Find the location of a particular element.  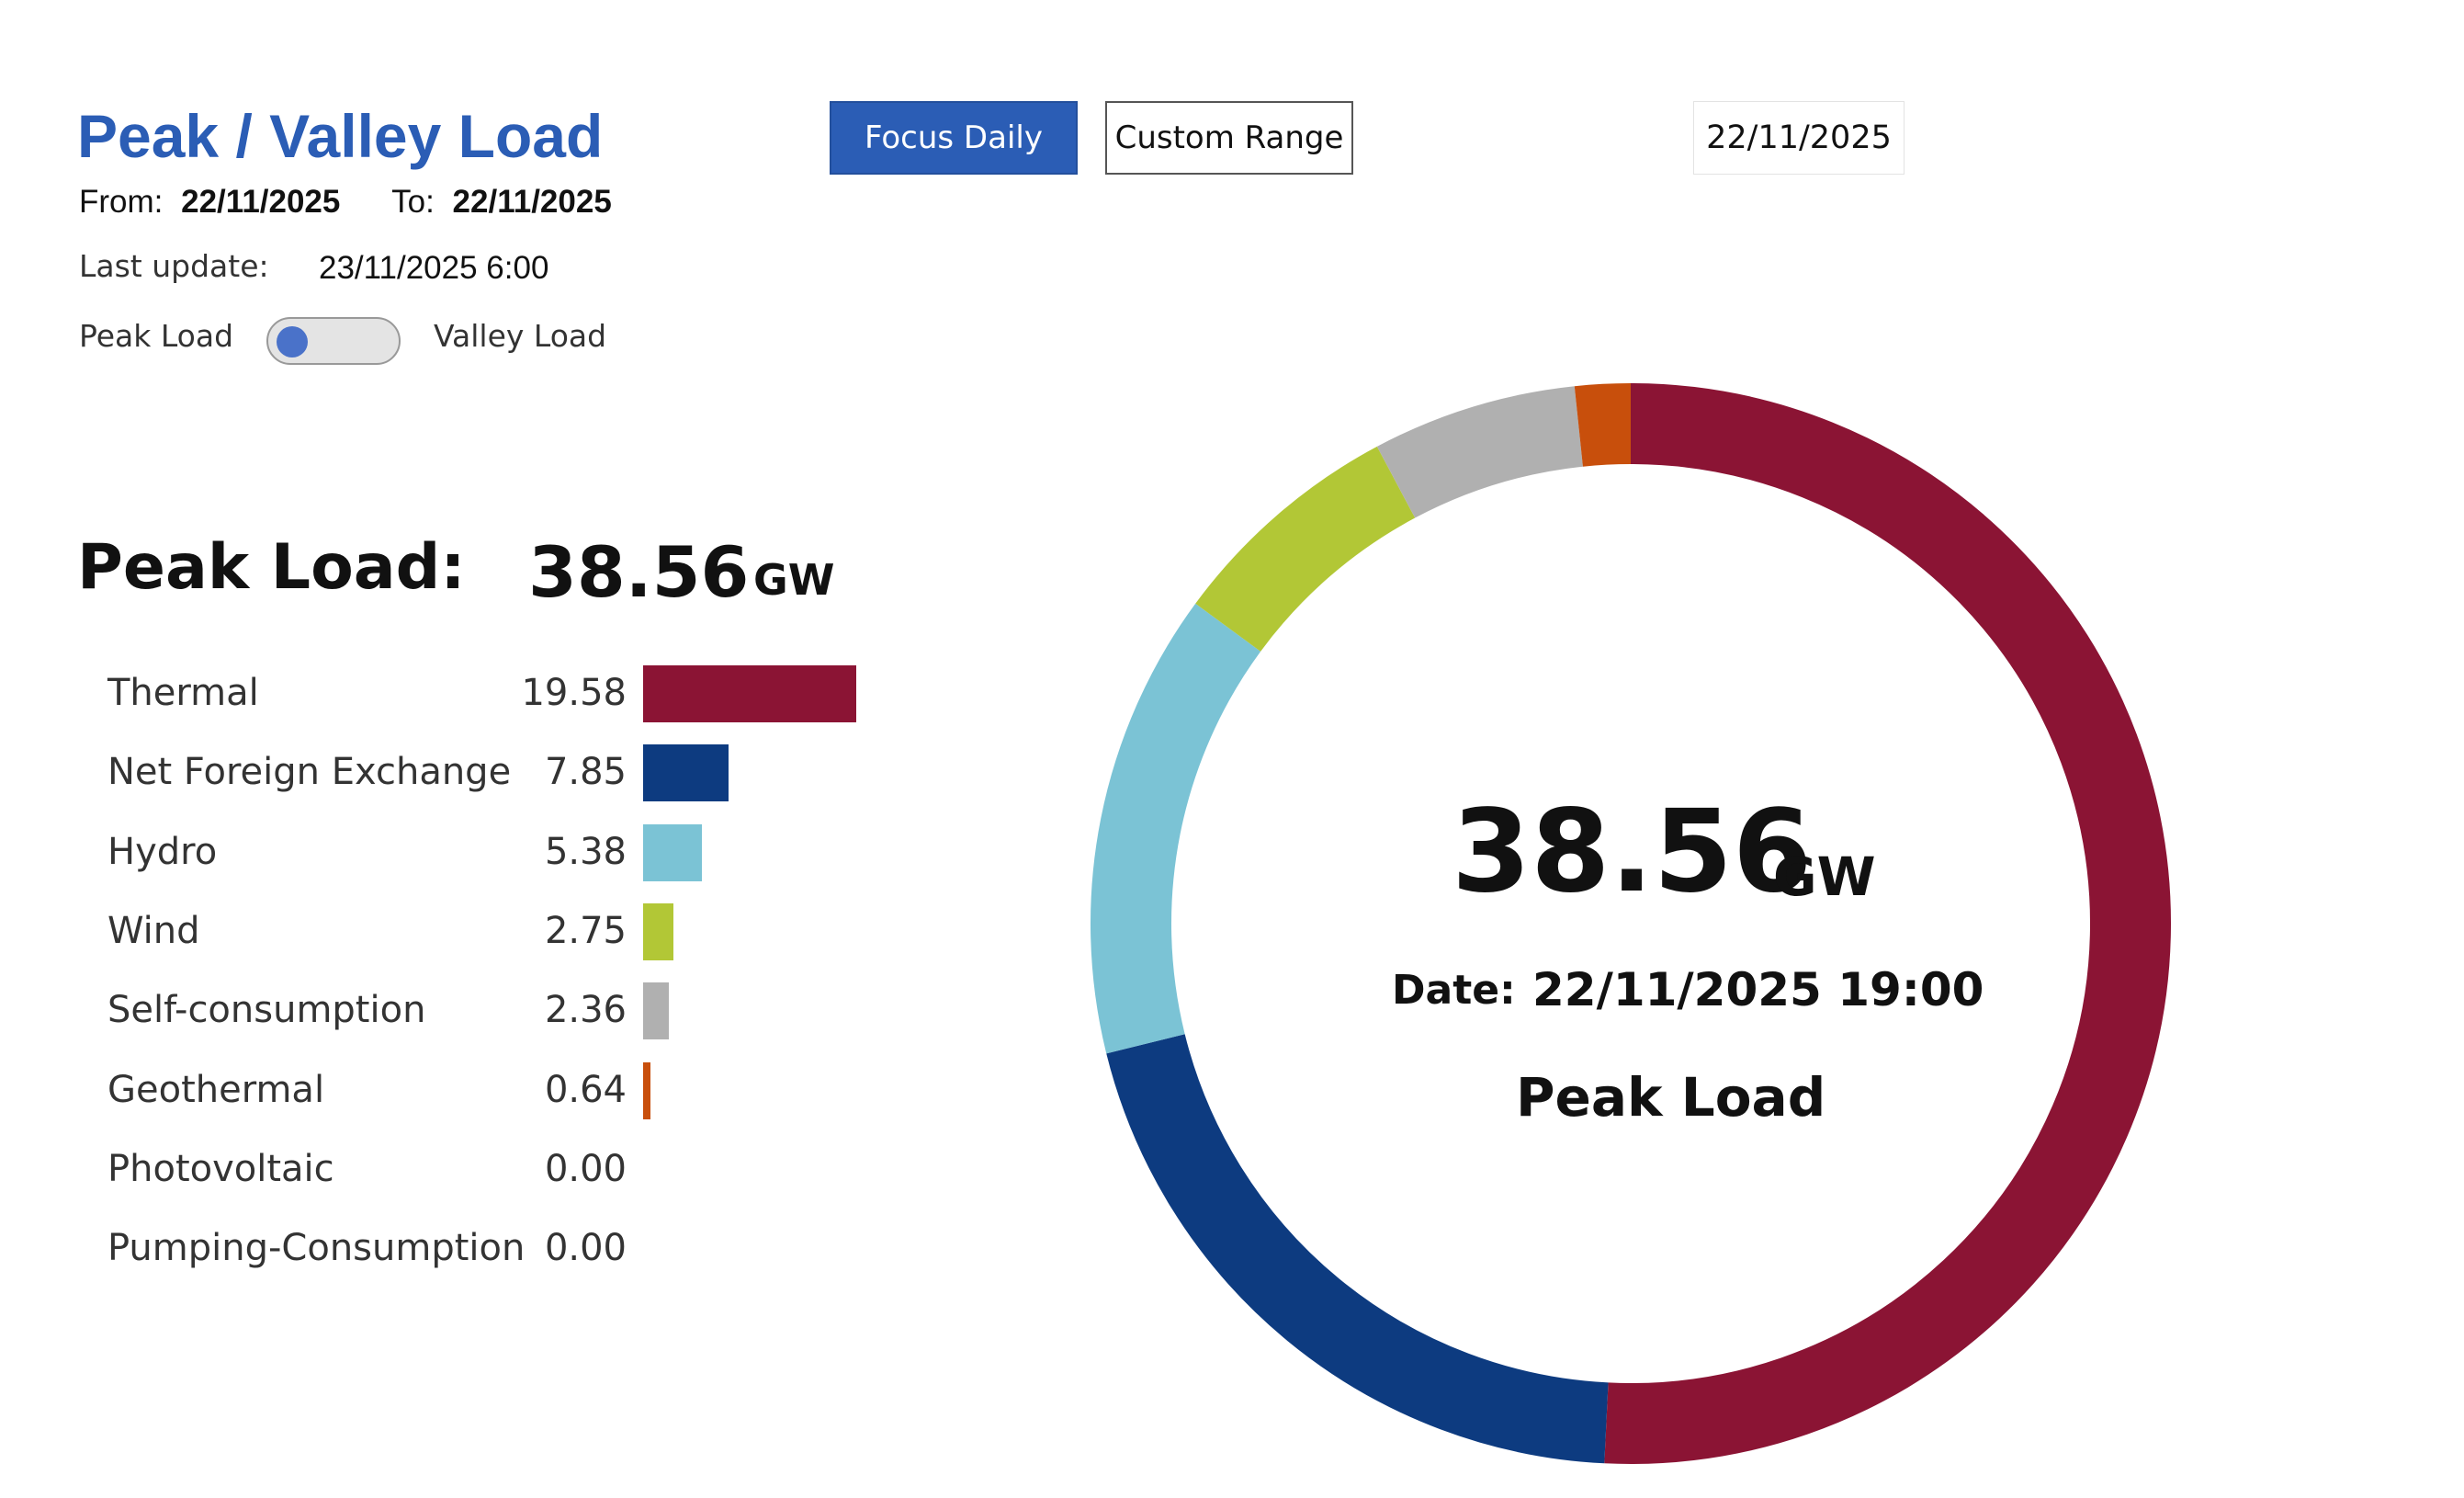

focus-daily-button: Focus Daily is located at coordinates (954, 138).